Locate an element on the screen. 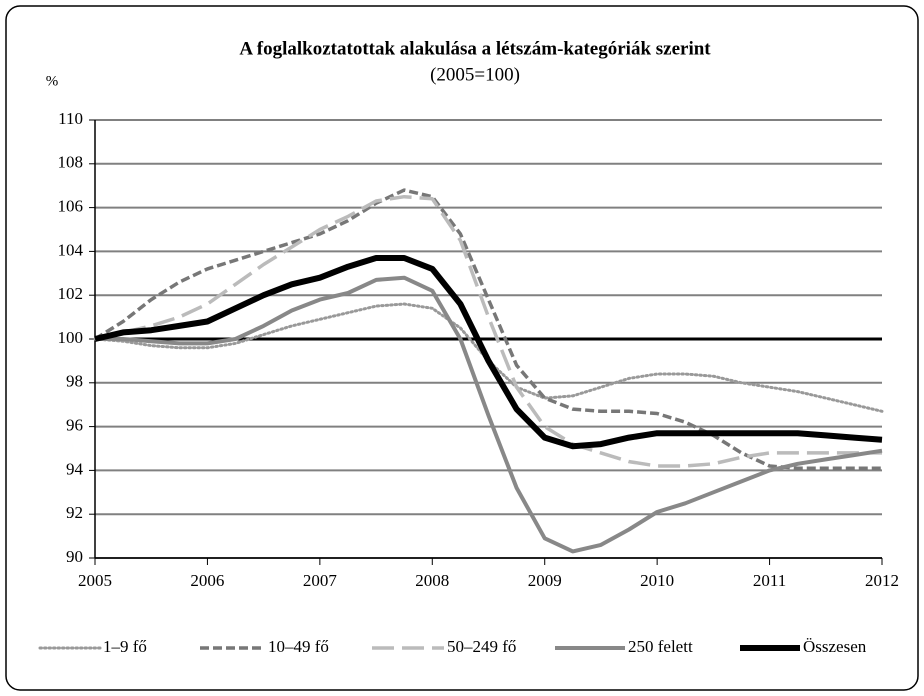  y-tick-label: 100 is located at coordinates (71, 337).